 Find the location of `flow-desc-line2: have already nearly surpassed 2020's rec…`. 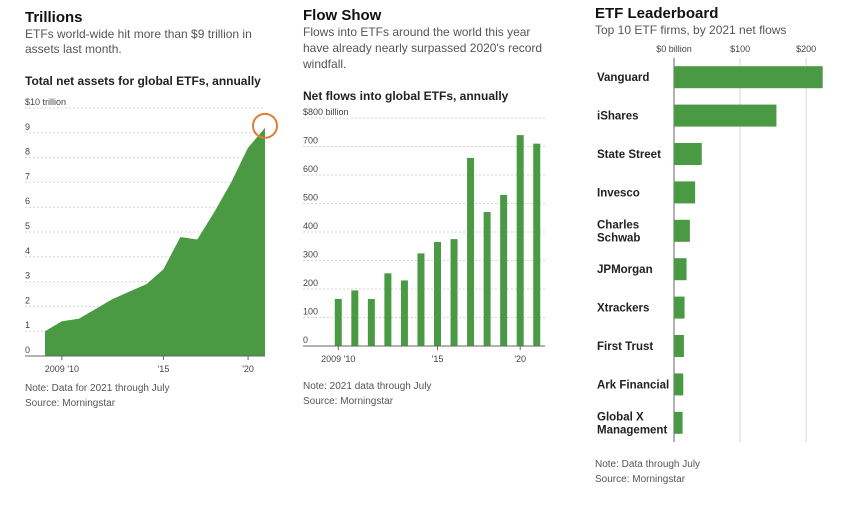

flow-desc-line2: have already nearly surpassed 2020's rec… is located at coordinates (423, 48).